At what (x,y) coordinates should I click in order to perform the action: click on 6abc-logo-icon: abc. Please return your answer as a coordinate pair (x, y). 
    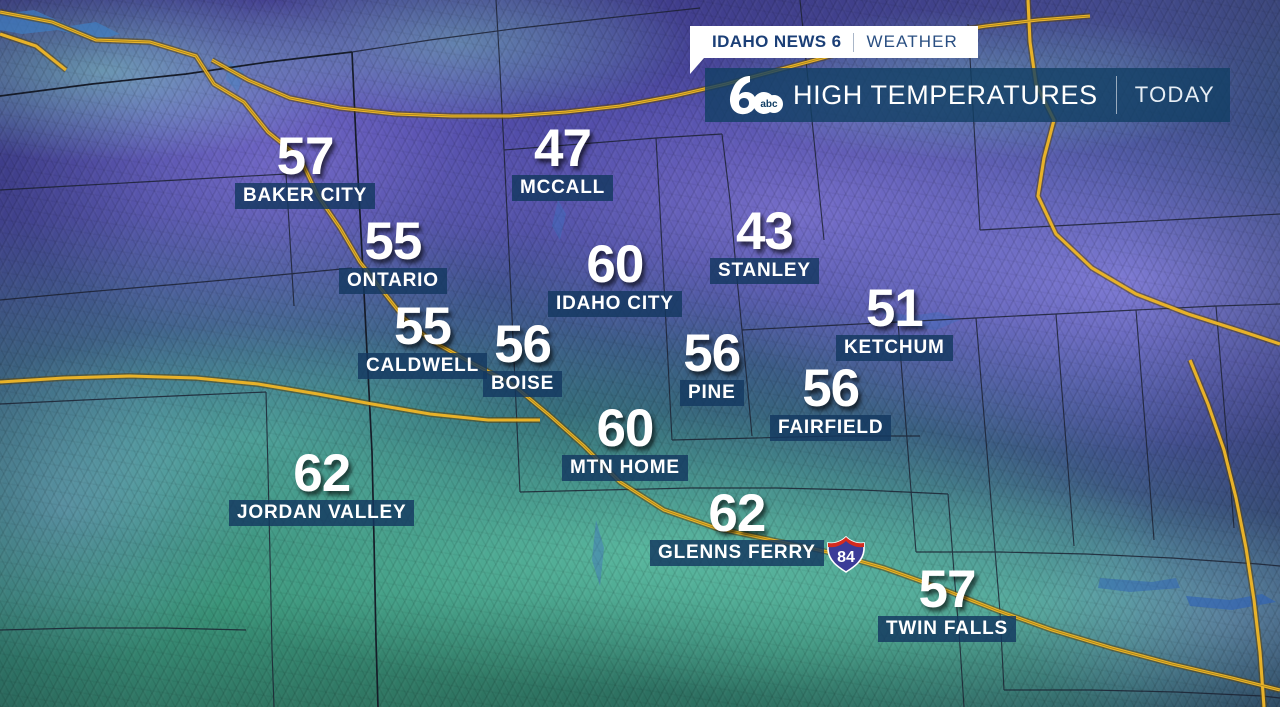
    Looking at the image, I should click on (756, 95).